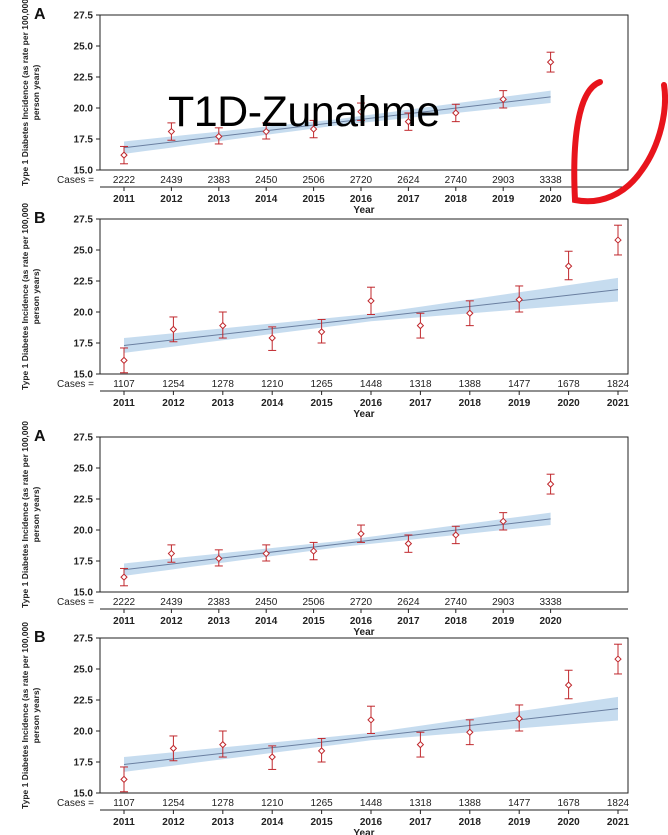 The image size is (668, 835). What do you see at coordinates (272, 803) in the screenshot?
I see `cases-count: 1210` at bounding box center [272, 803].